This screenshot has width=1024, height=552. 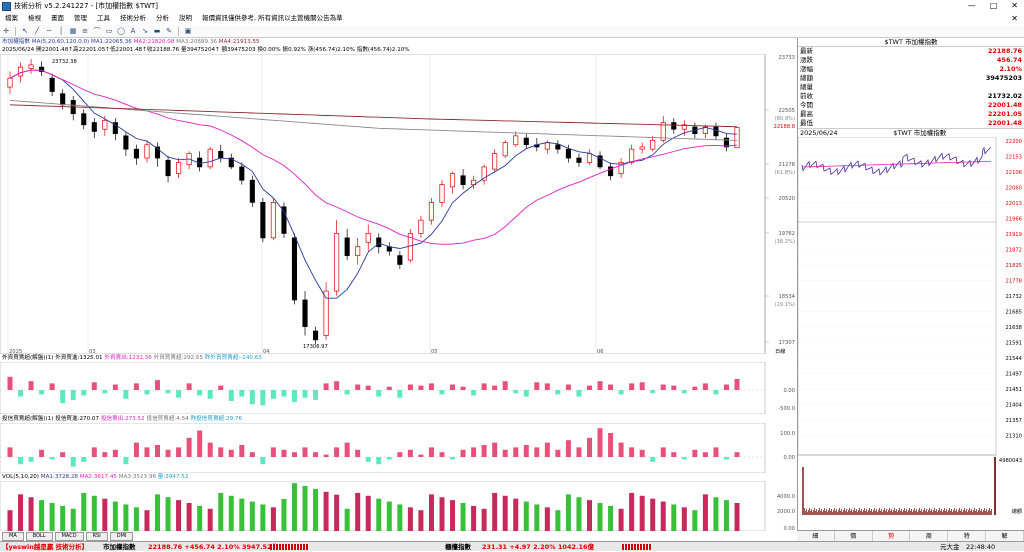 I want to click on menu-analysis: 分析, so click(x=162, y=18).